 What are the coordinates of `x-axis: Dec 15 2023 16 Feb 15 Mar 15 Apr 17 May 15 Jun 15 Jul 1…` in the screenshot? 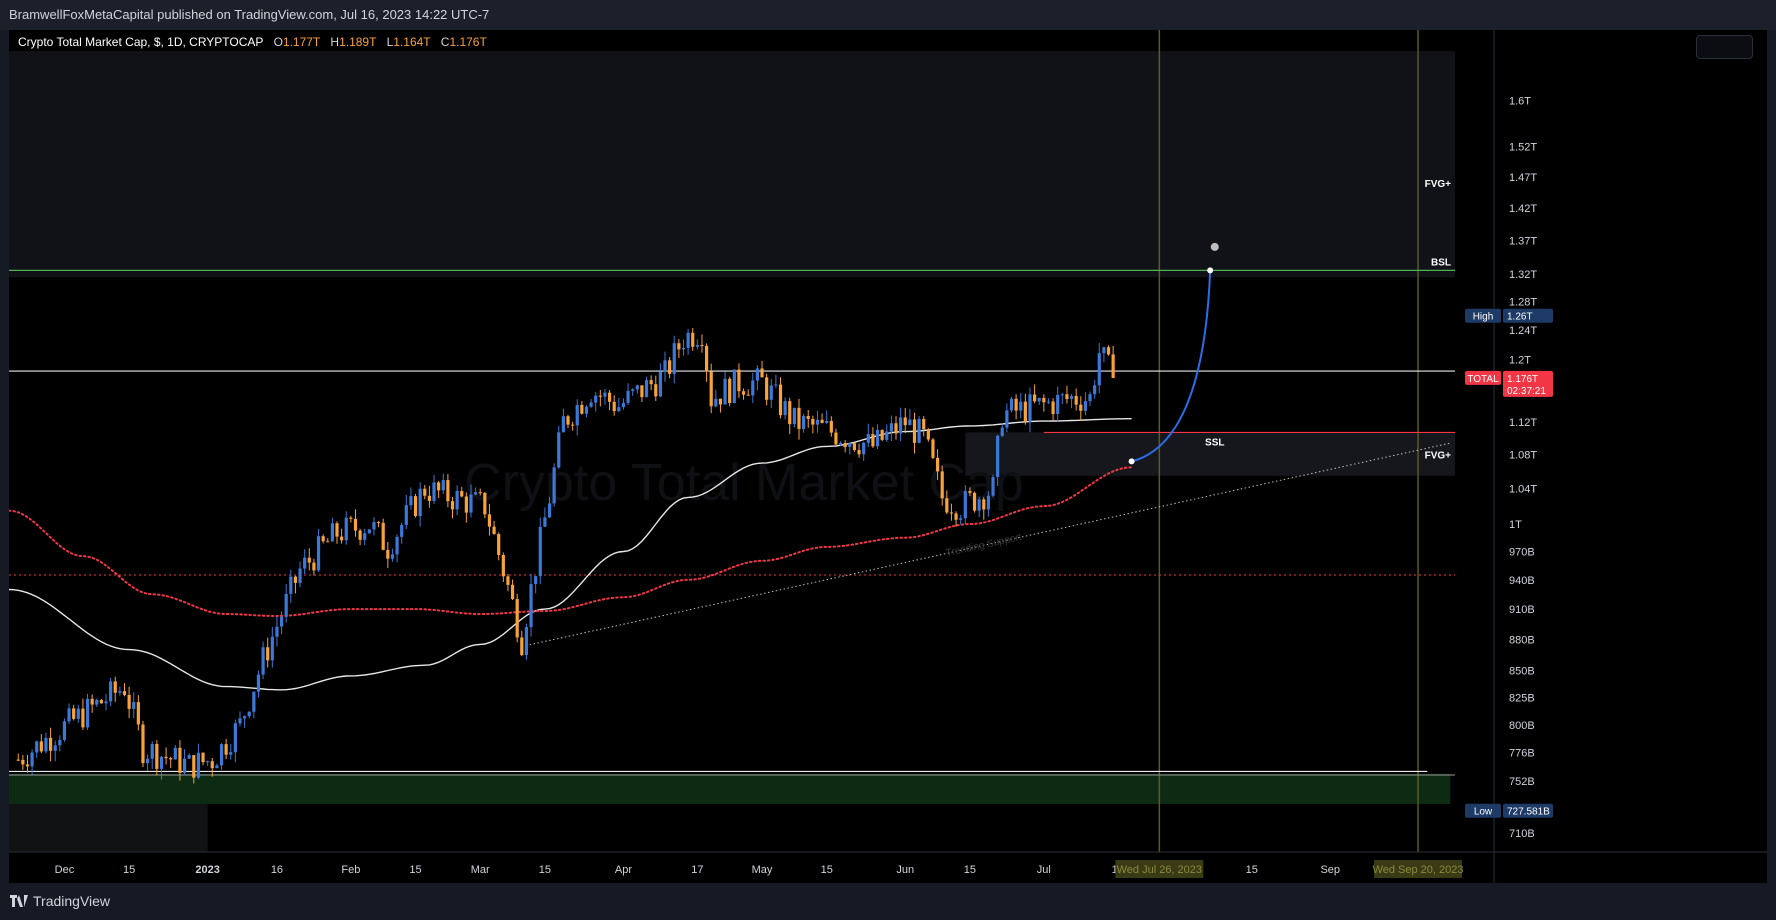 It's located at (759, 869).